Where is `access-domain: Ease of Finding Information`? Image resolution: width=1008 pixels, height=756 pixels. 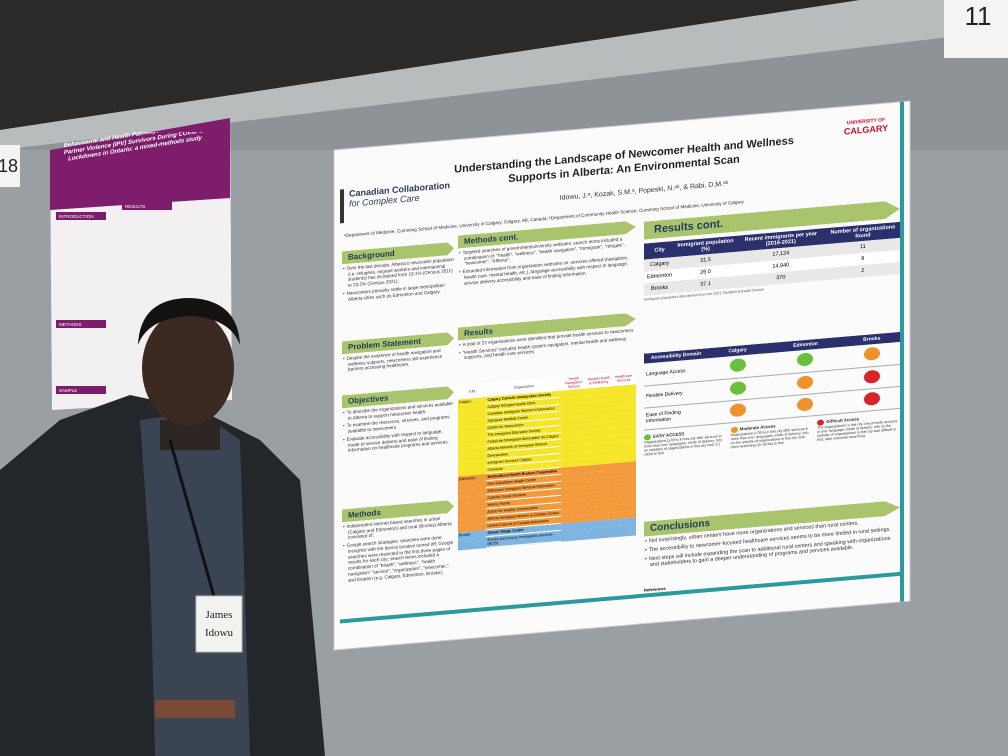 access-domain: Ease of Finding Information is located at coordinates (663, 417).